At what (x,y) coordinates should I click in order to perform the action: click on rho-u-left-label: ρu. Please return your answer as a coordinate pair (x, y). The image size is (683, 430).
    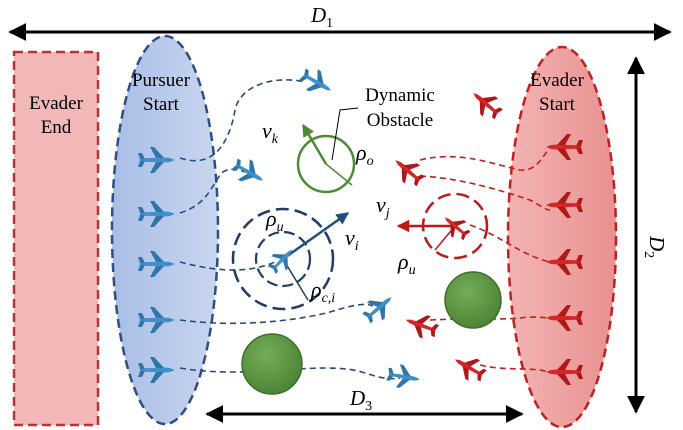
    Looking at the image, I should click on (274, 220).